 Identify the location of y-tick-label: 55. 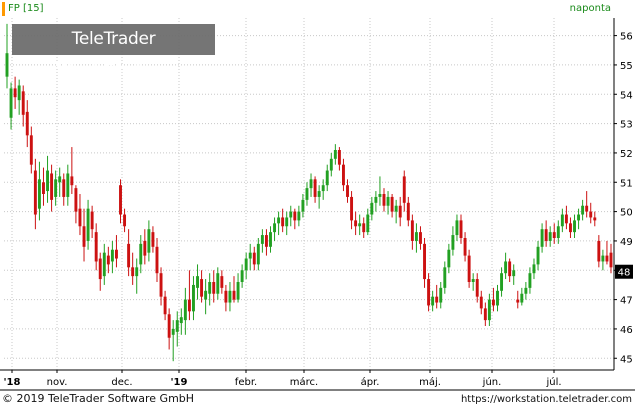
(626, 66).